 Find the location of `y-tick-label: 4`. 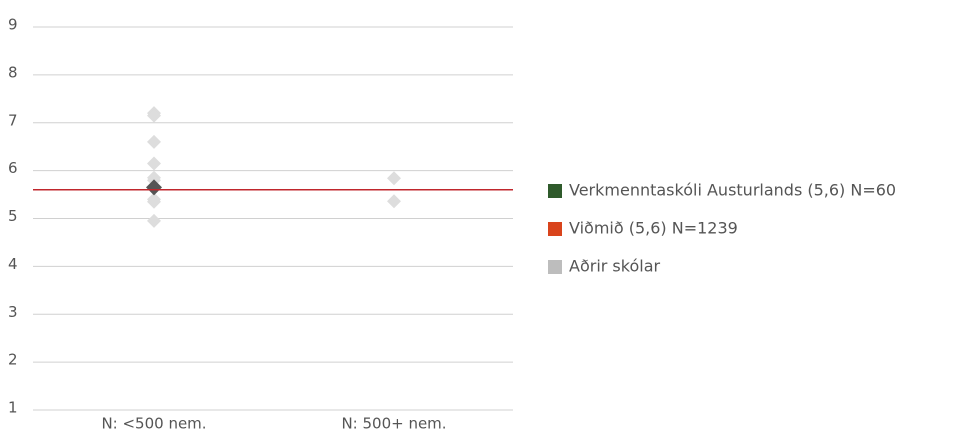

y-tick-label: 4 is located at coordinates (13, 264).